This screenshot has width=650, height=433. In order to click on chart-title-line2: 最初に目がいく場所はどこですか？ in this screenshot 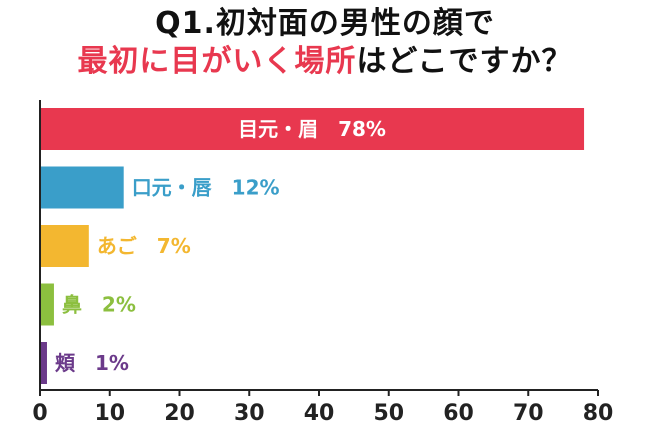, I will do `click(325, 62)`.